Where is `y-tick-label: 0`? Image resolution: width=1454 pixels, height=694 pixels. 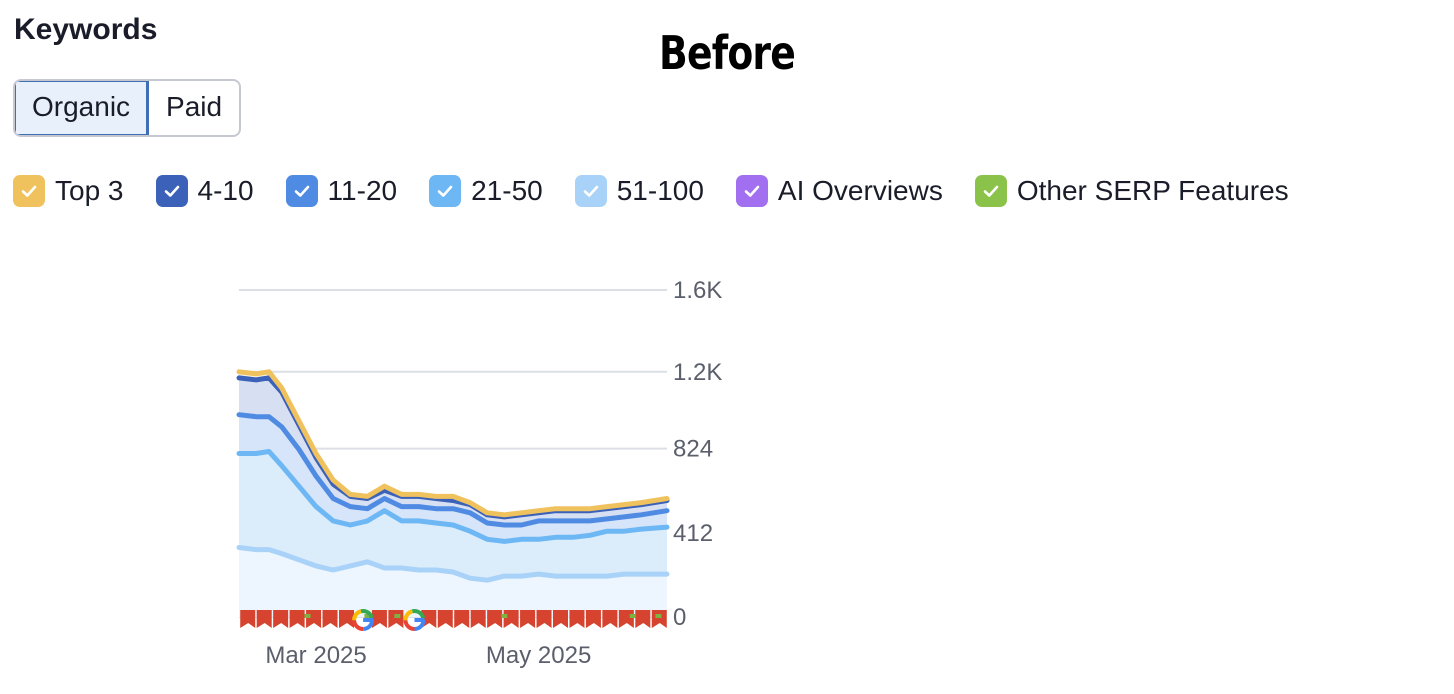 y-tick-label: 0 is located at coordinates (679, 617).